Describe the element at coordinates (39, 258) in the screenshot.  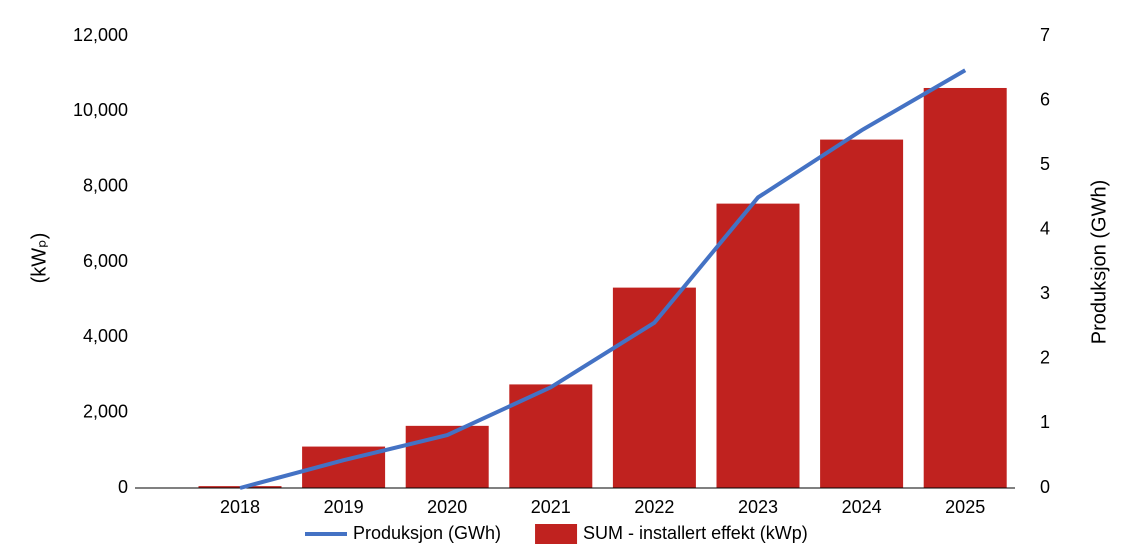
I see `y-axis-title: (kWₚ)` at that location.